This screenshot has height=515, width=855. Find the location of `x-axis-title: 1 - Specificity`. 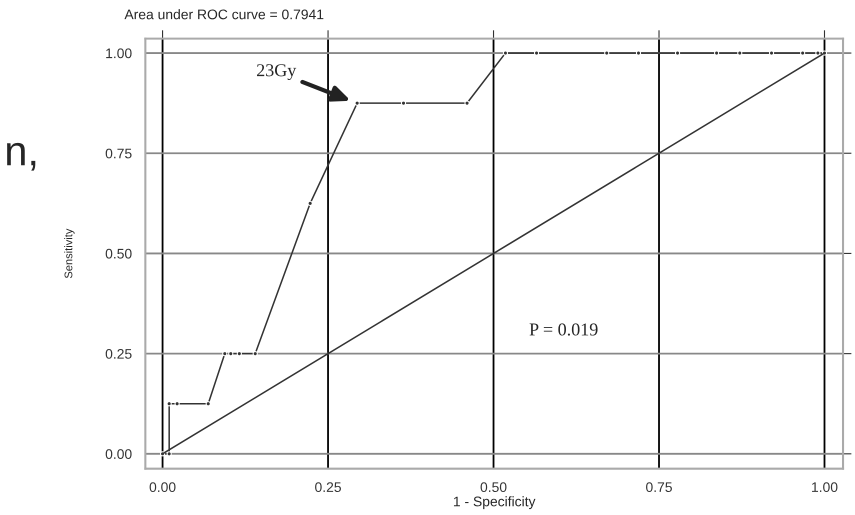

x-axis-title: 1 - Specificity is located at coordinates (495, 503).